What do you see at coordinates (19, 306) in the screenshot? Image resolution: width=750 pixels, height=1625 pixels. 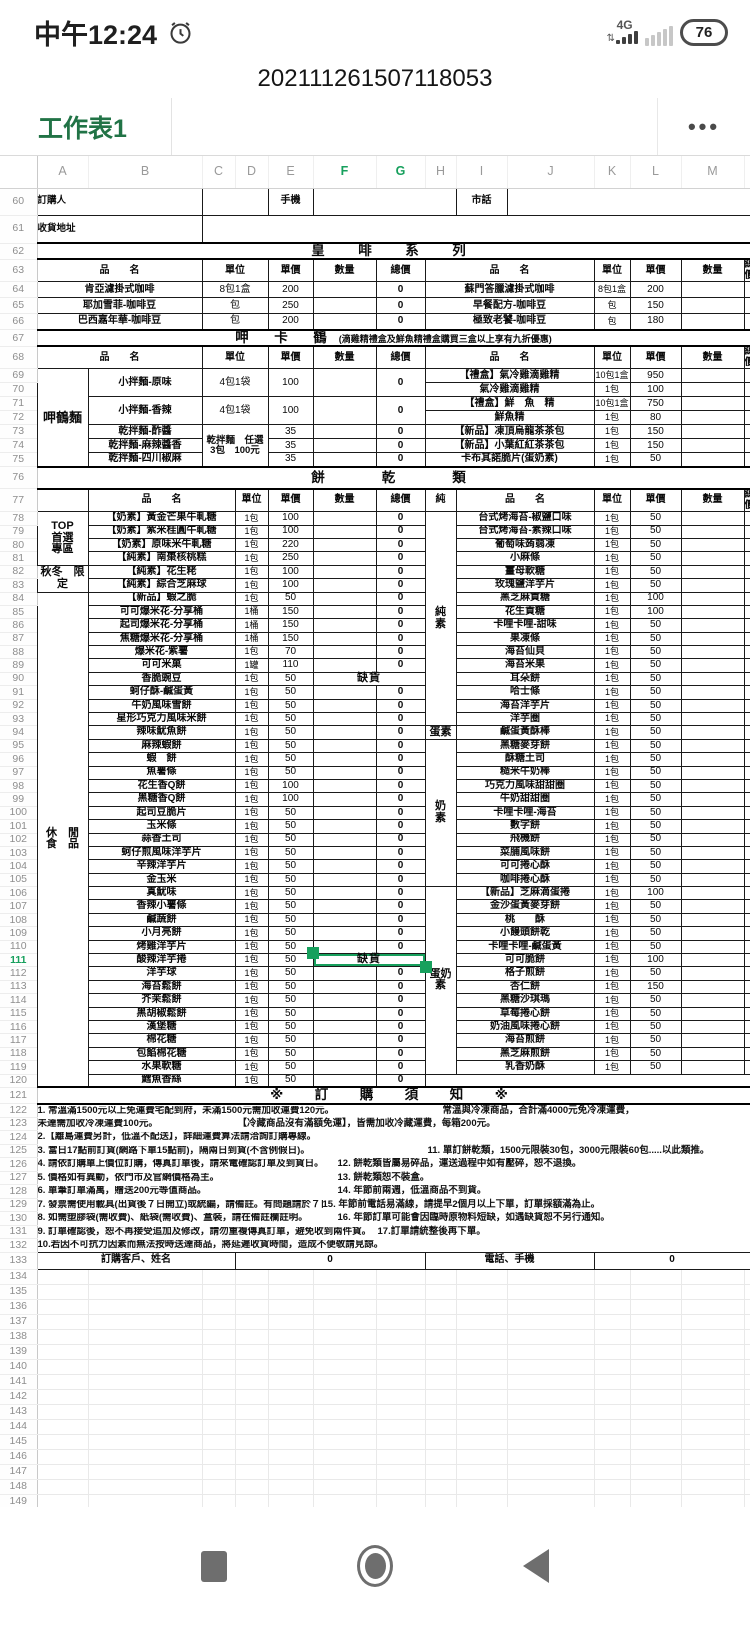 I see `row-number: 65` at bounding box center [19, 306].